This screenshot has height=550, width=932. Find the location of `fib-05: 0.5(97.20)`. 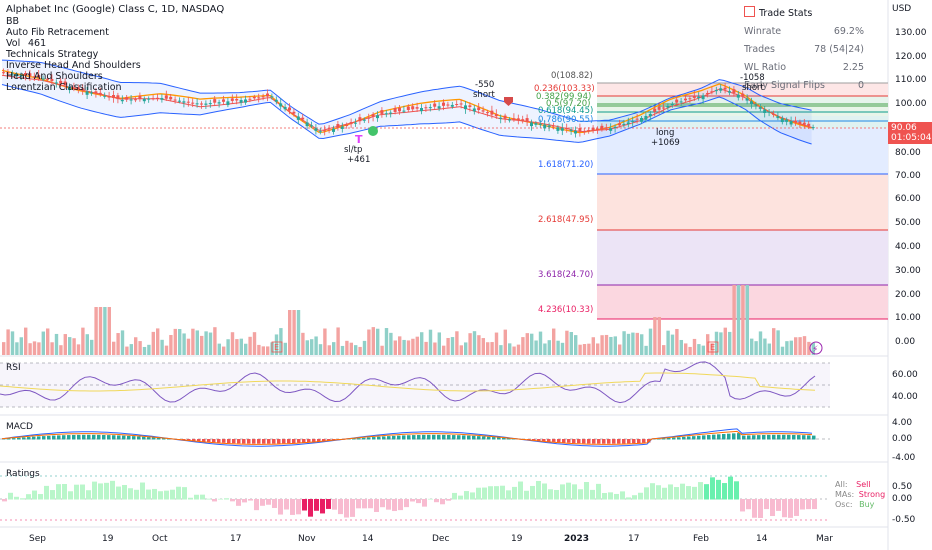

fib-05: 0.5(97.20) is located at coordinates (568, 104).